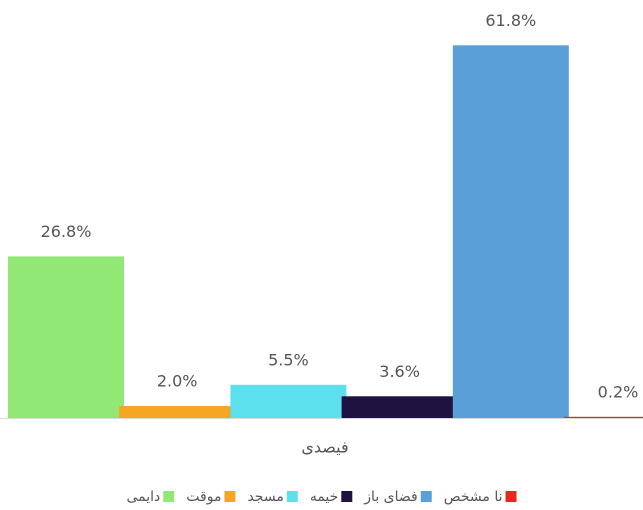 The height and width of the screenshot is (510, 643). Describe the element at coordinates (324, 447) in the screenshot. I see `category-label: فیصدی` at that location.